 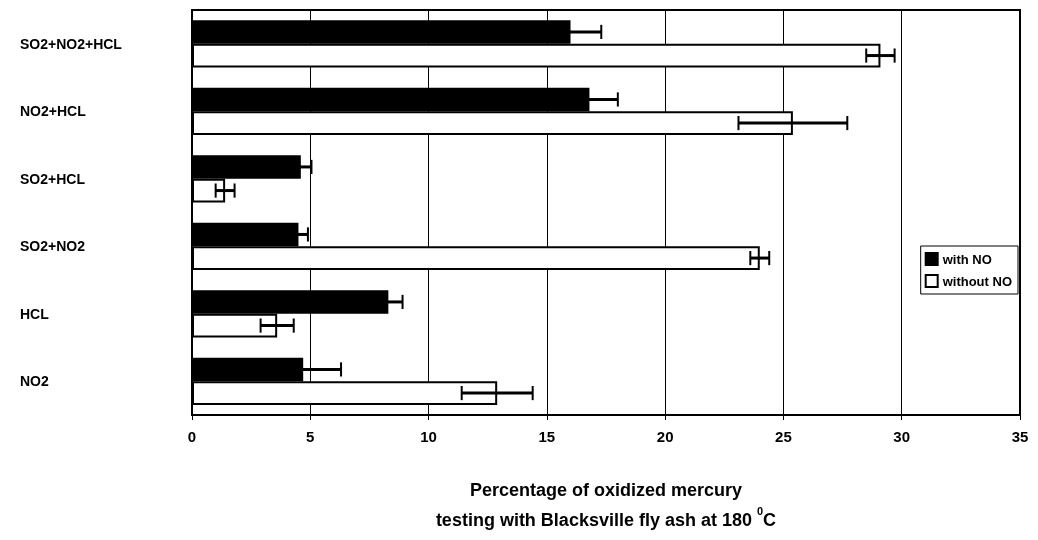 I want to click on x-tick-label: 0, so click(x=192, y=436).